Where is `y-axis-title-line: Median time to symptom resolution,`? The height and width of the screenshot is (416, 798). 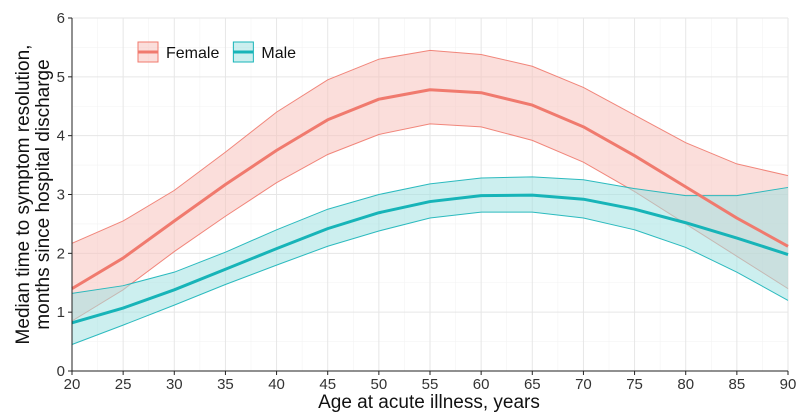 y-axis-title-line: Median time to symptom resolution, is located at coordinates (23, 195).